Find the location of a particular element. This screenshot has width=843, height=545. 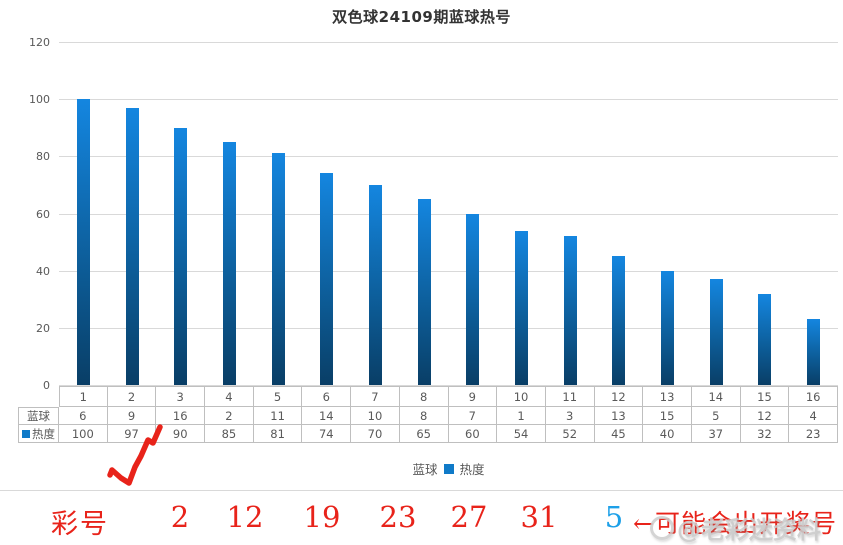

redu-value-cell: 60 is located at coordinates (473, 434).